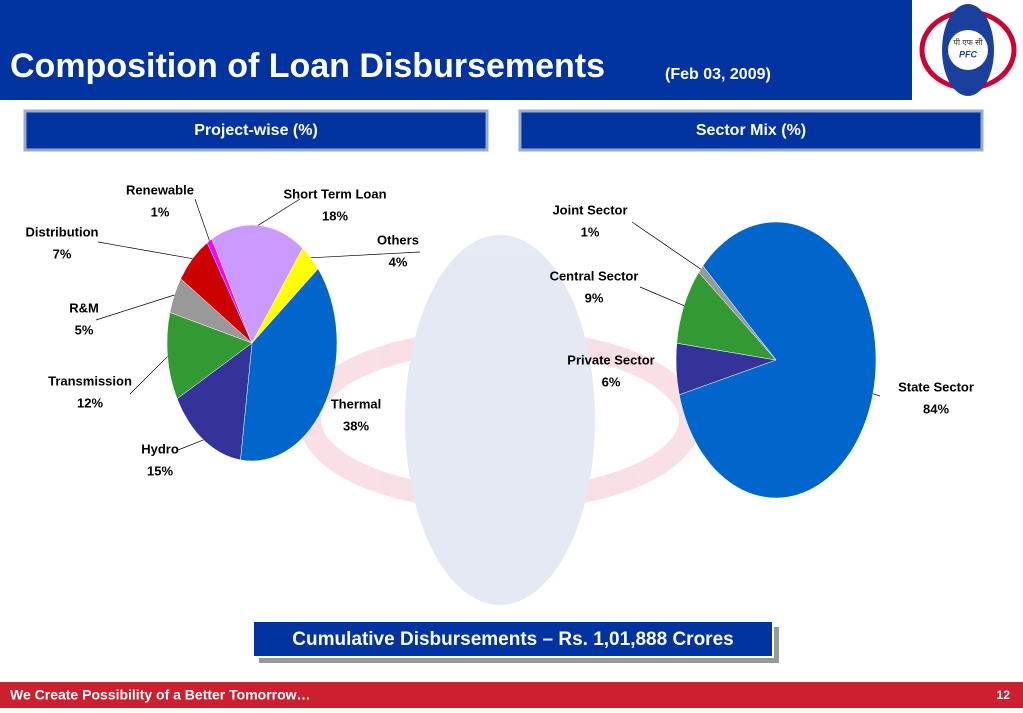 The image size is (1023, 713). What do you see at coordinates (968, 54) in the screenshot?
I see `logo-text: PFC` at bounding box center [968, 54].